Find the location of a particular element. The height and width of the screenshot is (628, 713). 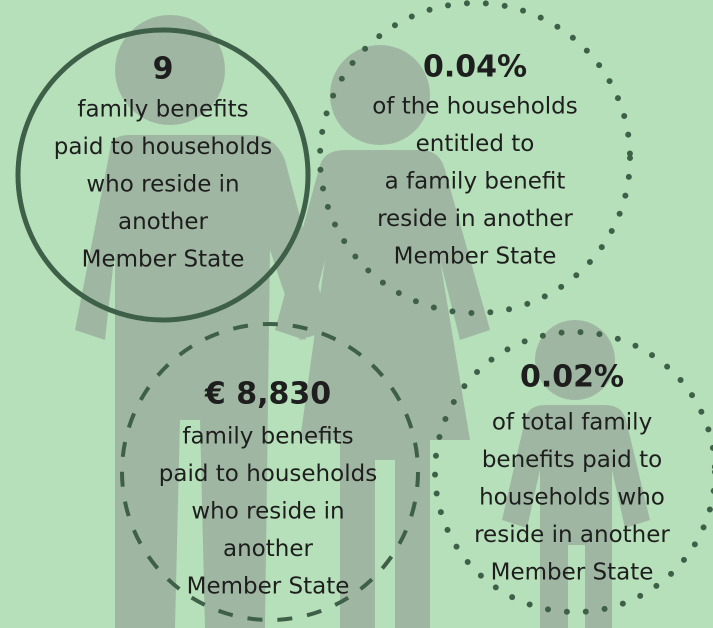

stat-value: € 8,830 is located at coordinates (267, 394).